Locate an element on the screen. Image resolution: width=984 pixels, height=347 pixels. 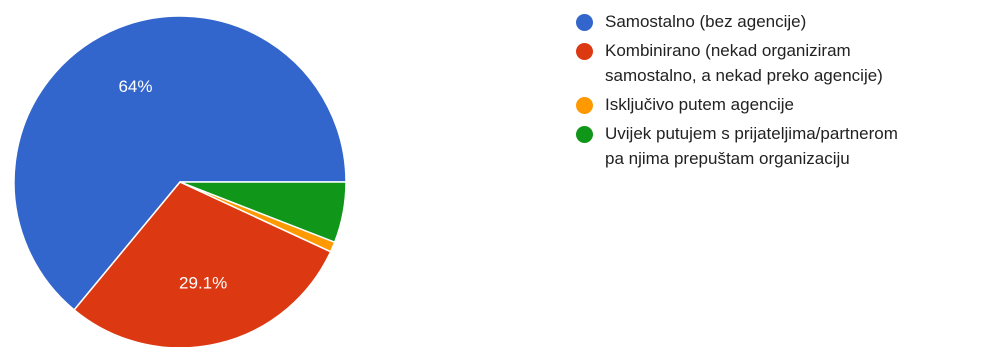
legend-item-samostalno-bez-agencije: Samostalno (bez agencije) is located at coordinates (776, 21).